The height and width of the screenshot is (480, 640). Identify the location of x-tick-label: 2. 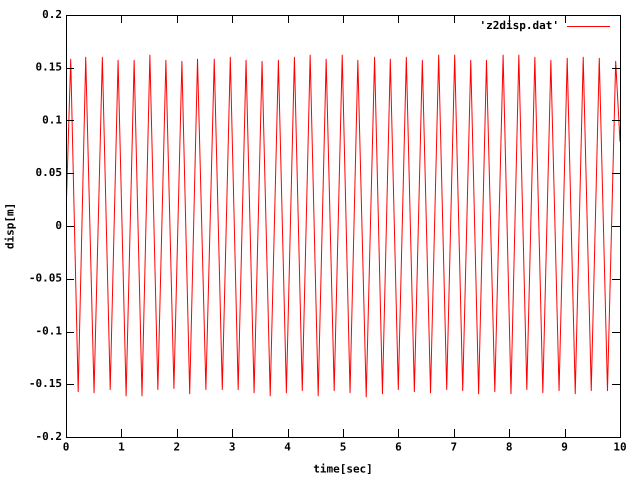
(176, 447).